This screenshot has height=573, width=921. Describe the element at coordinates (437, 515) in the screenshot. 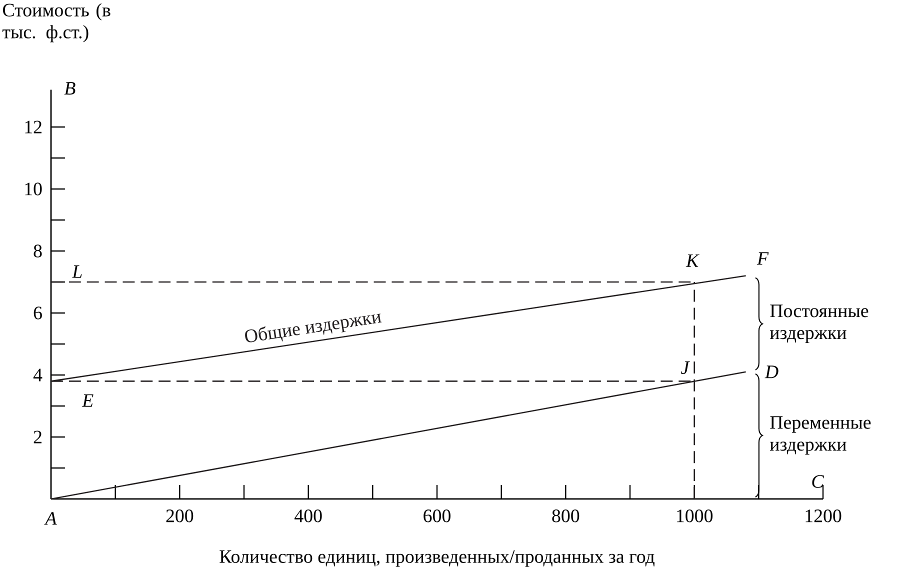

I see `x-tick-label: 600` at that location.